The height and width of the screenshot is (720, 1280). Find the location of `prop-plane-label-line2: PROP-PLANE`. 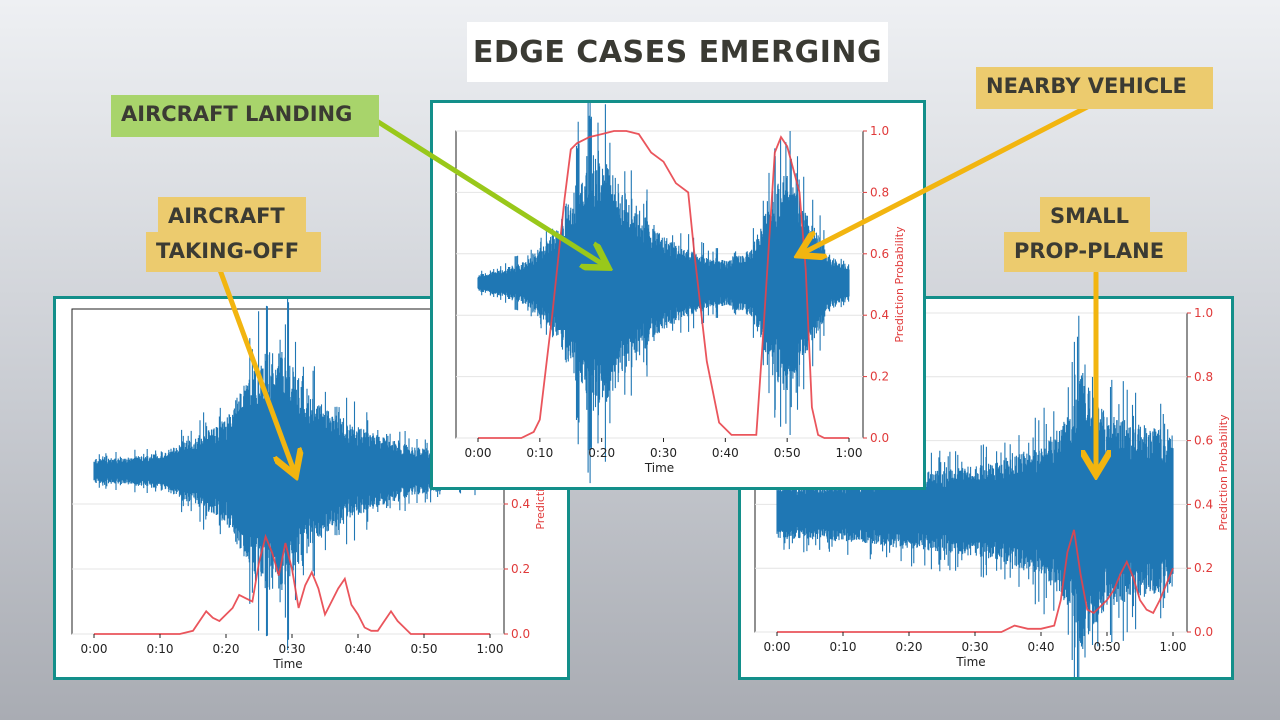

prop-plane-label-line2: PROP-PLANE is located at coordinates (1095, 252).